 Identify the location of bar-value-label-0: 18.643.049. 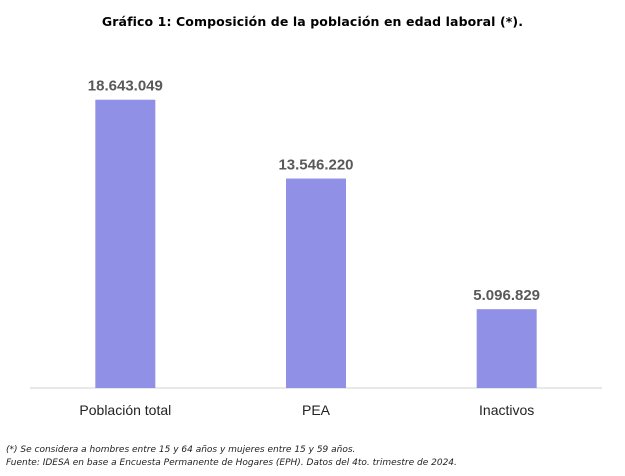
(125, 86).